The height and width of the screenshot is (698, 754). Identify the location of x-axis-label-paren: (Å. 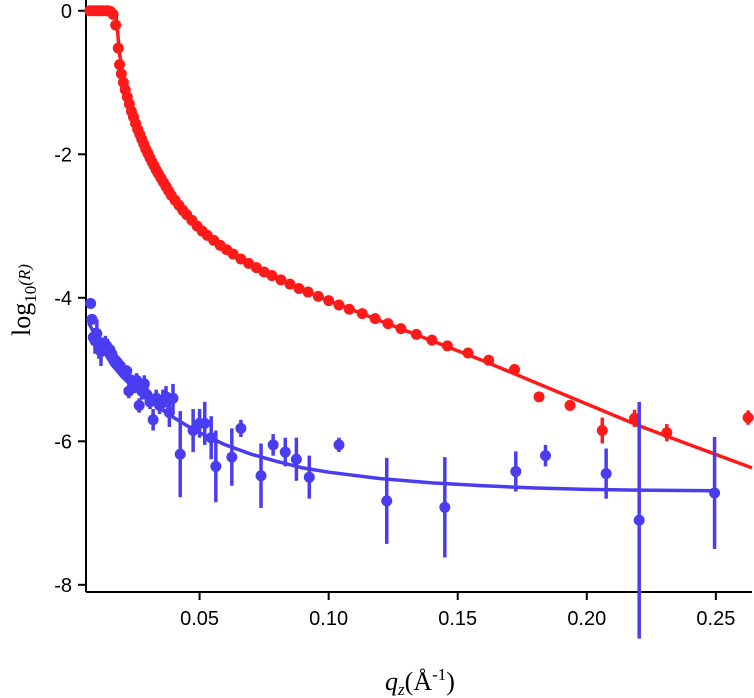
(419, 681).